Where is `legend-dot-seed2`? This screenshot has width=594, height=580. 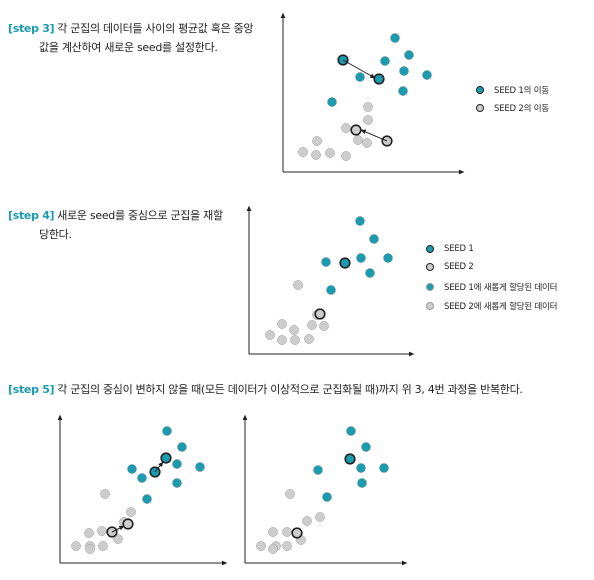 legend-dot-seed2 is located at coordinates (430, 267).